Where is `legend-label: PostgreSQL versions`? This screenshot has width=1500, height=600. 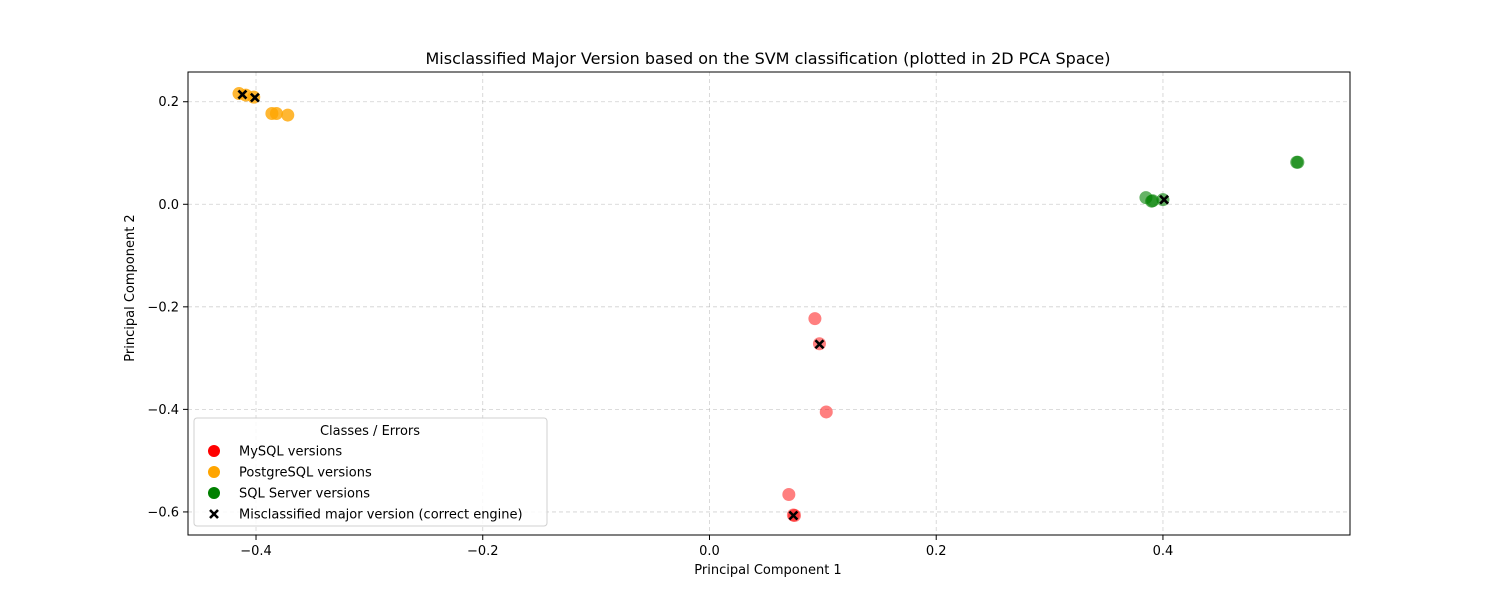 legend-label: PostgreSQL versions is located at coordinates (305, 473).